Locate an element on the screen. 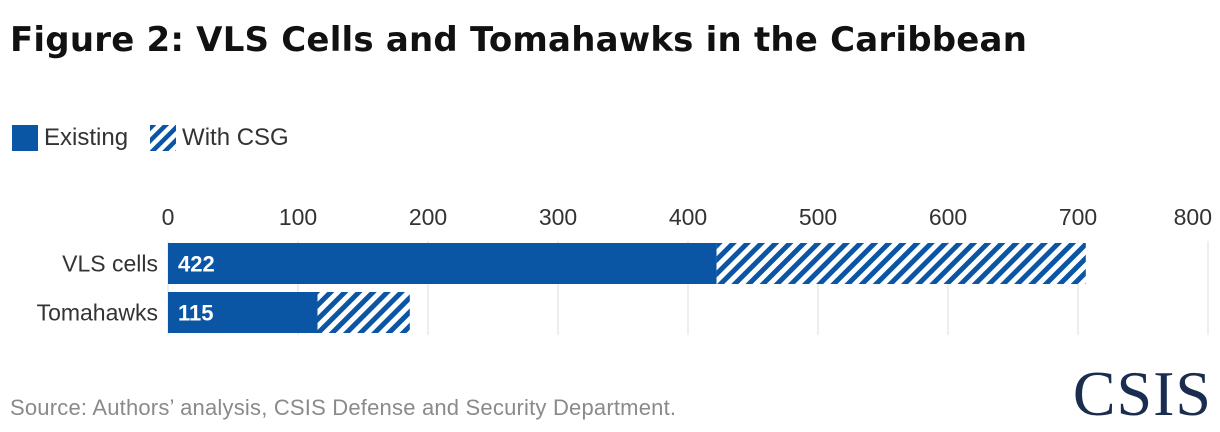  legend-item-existing: Existing is located at coordinates (70, 138).